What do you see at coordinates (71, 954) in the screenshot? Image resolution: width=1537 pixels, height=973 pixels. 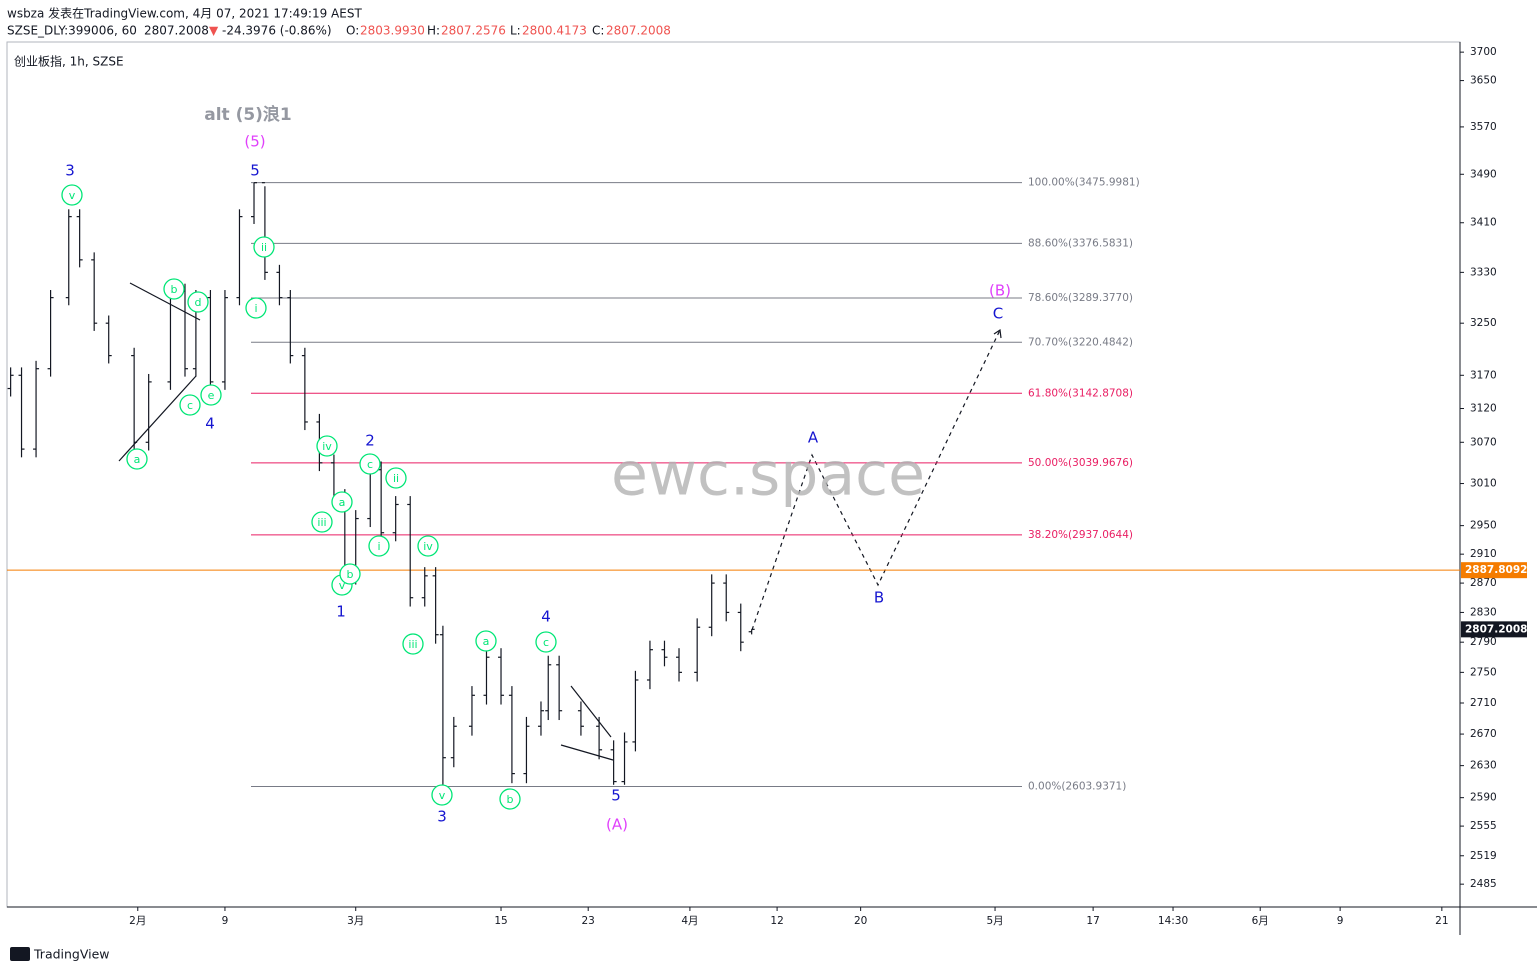 I see `brand-name: TradingView` at bounding box center [71, 954].